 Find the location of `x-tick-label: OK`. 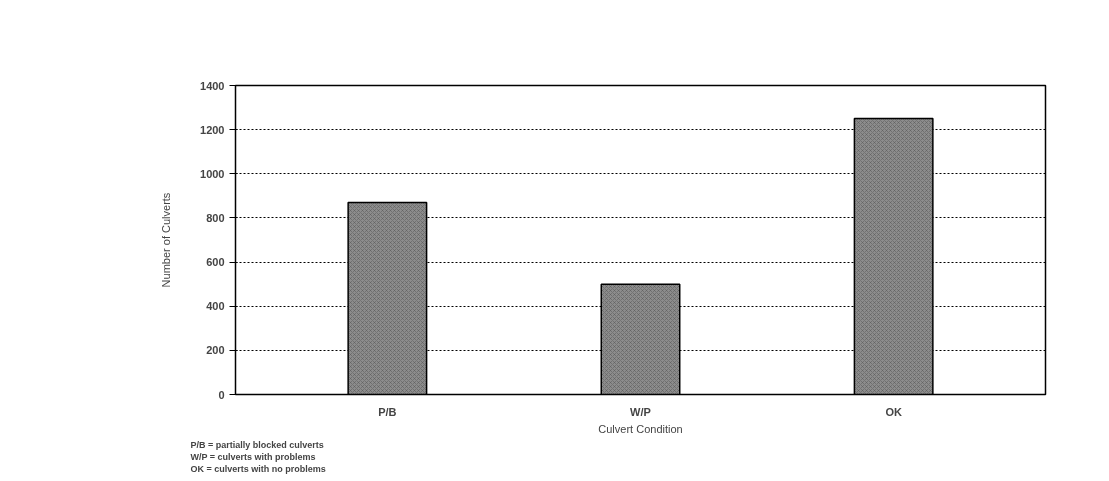

x-tick-label: OK is located at coordinates (893, 411).